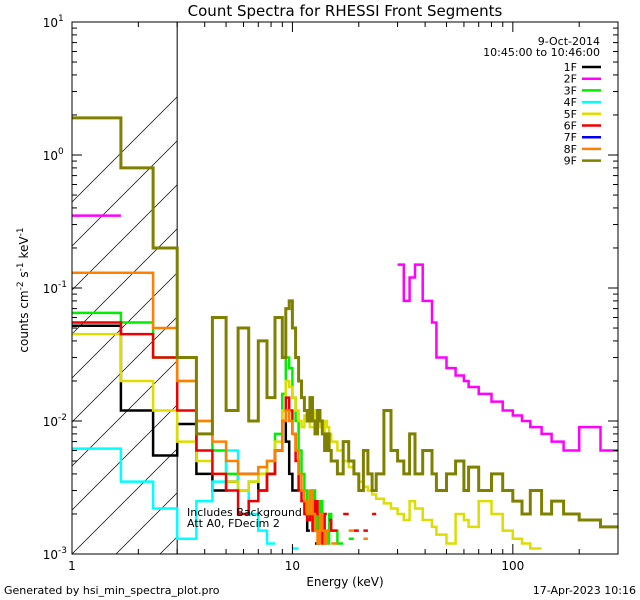 This screenshot has height=600, width=640. Describe the element at coordinates (345, 11) in the screenshot. I see `chart-title: Count Spectra for RHESSI Front Segments` at that location.